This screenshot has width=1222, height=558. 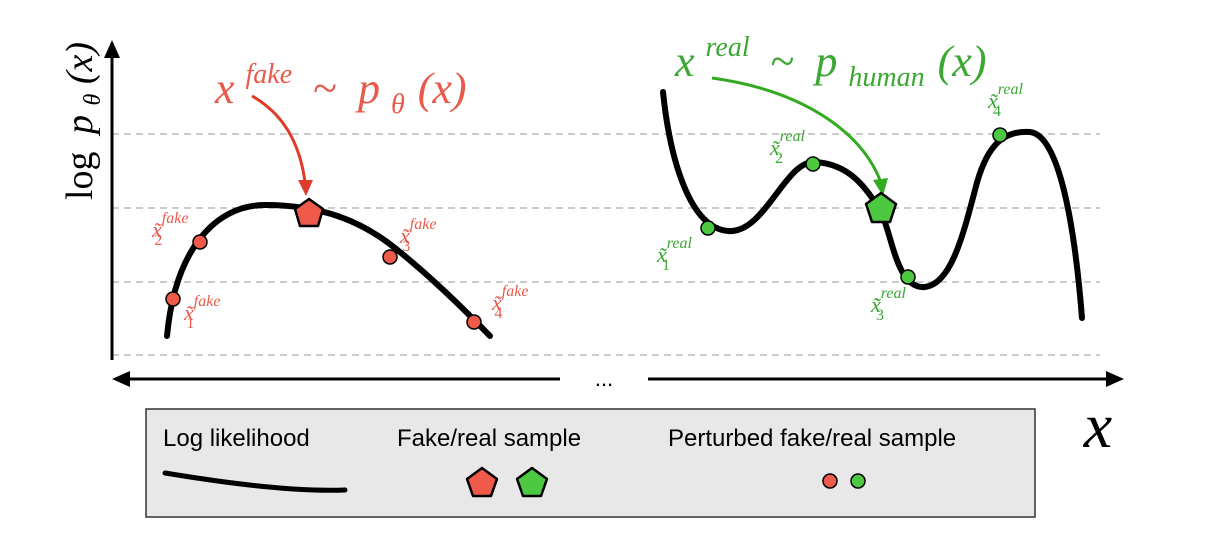 I want to click on x-axis-arrowhead-left, so click(x=121, y=379).